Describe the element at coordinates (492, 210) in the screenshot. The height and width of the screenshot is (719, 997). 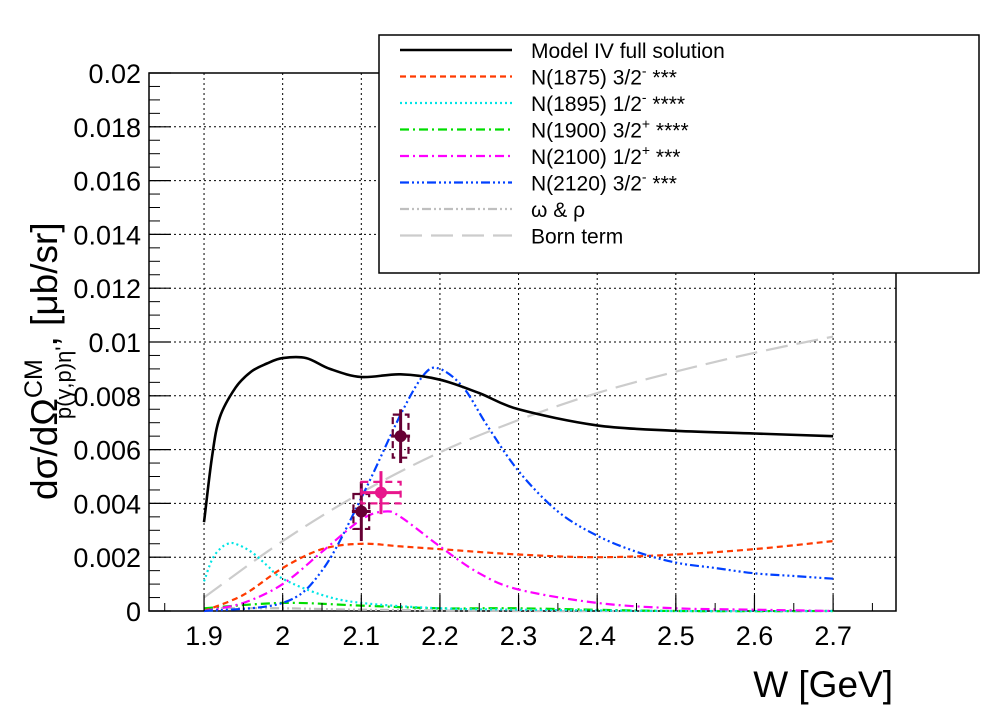
I see `legend-item-6: ω & ρ` at that location.